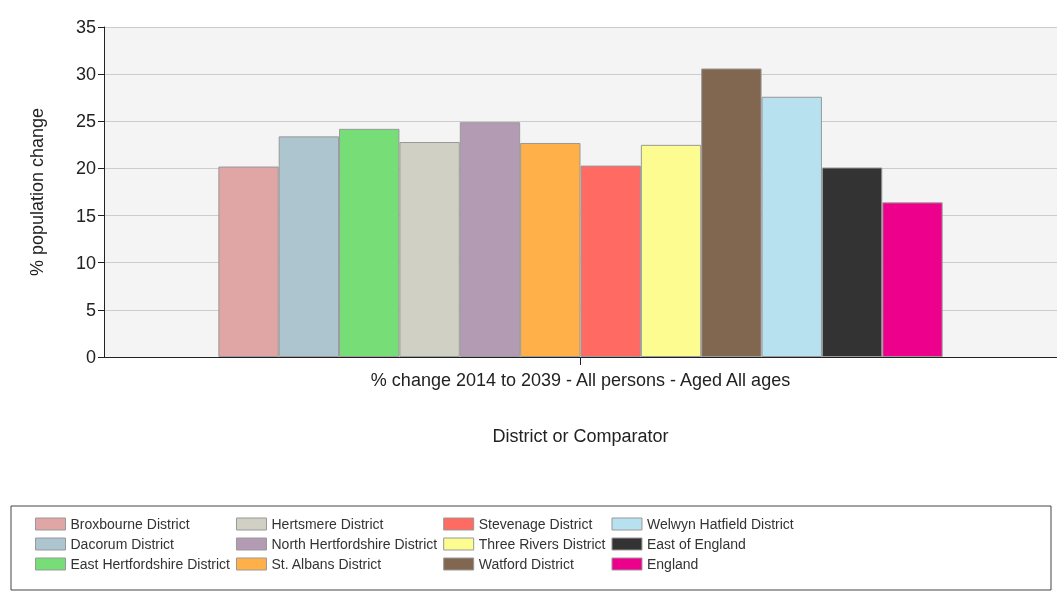 Image resolution: width=1057 pixels, height=592 pixels. I want to click on legend-label: East of England, so click(696, 544).